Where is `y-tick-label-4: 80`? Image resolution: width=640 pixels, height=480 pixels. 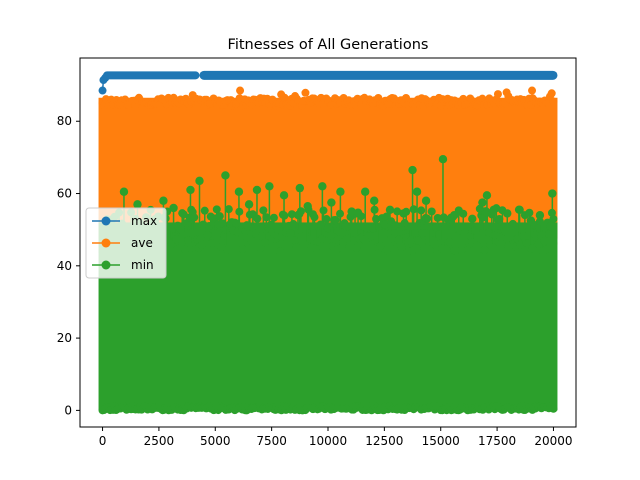 y-tick-label-4: 80 is located at coordinates (64, 121).